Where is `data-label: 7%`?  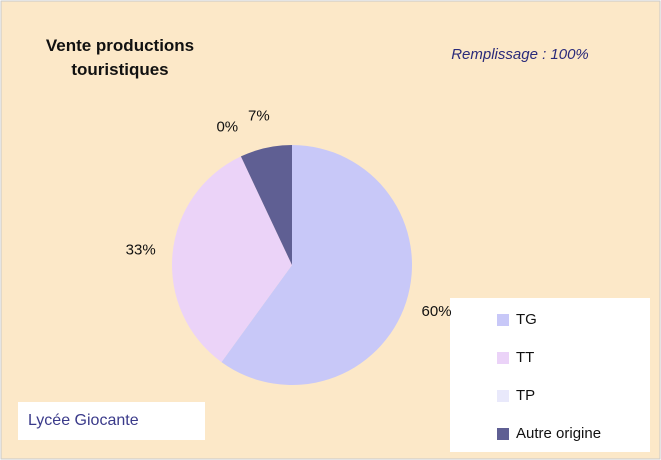
data-label: 7% is located at coordinates (259, 116).